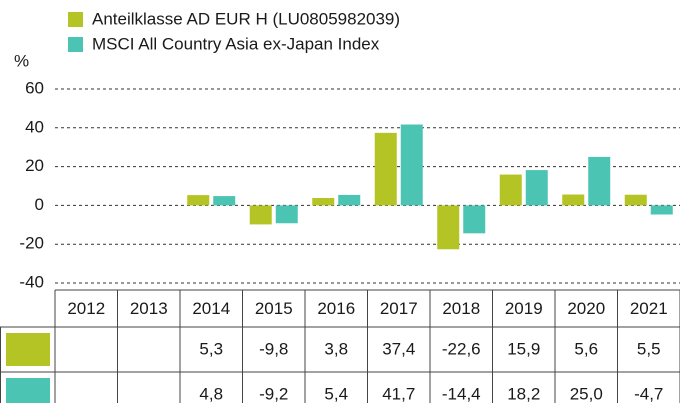 The image size is (680, 403). Describe the element at coordinates (649, 348) in the screenshot. I see `value-label: 5,5` at that location.